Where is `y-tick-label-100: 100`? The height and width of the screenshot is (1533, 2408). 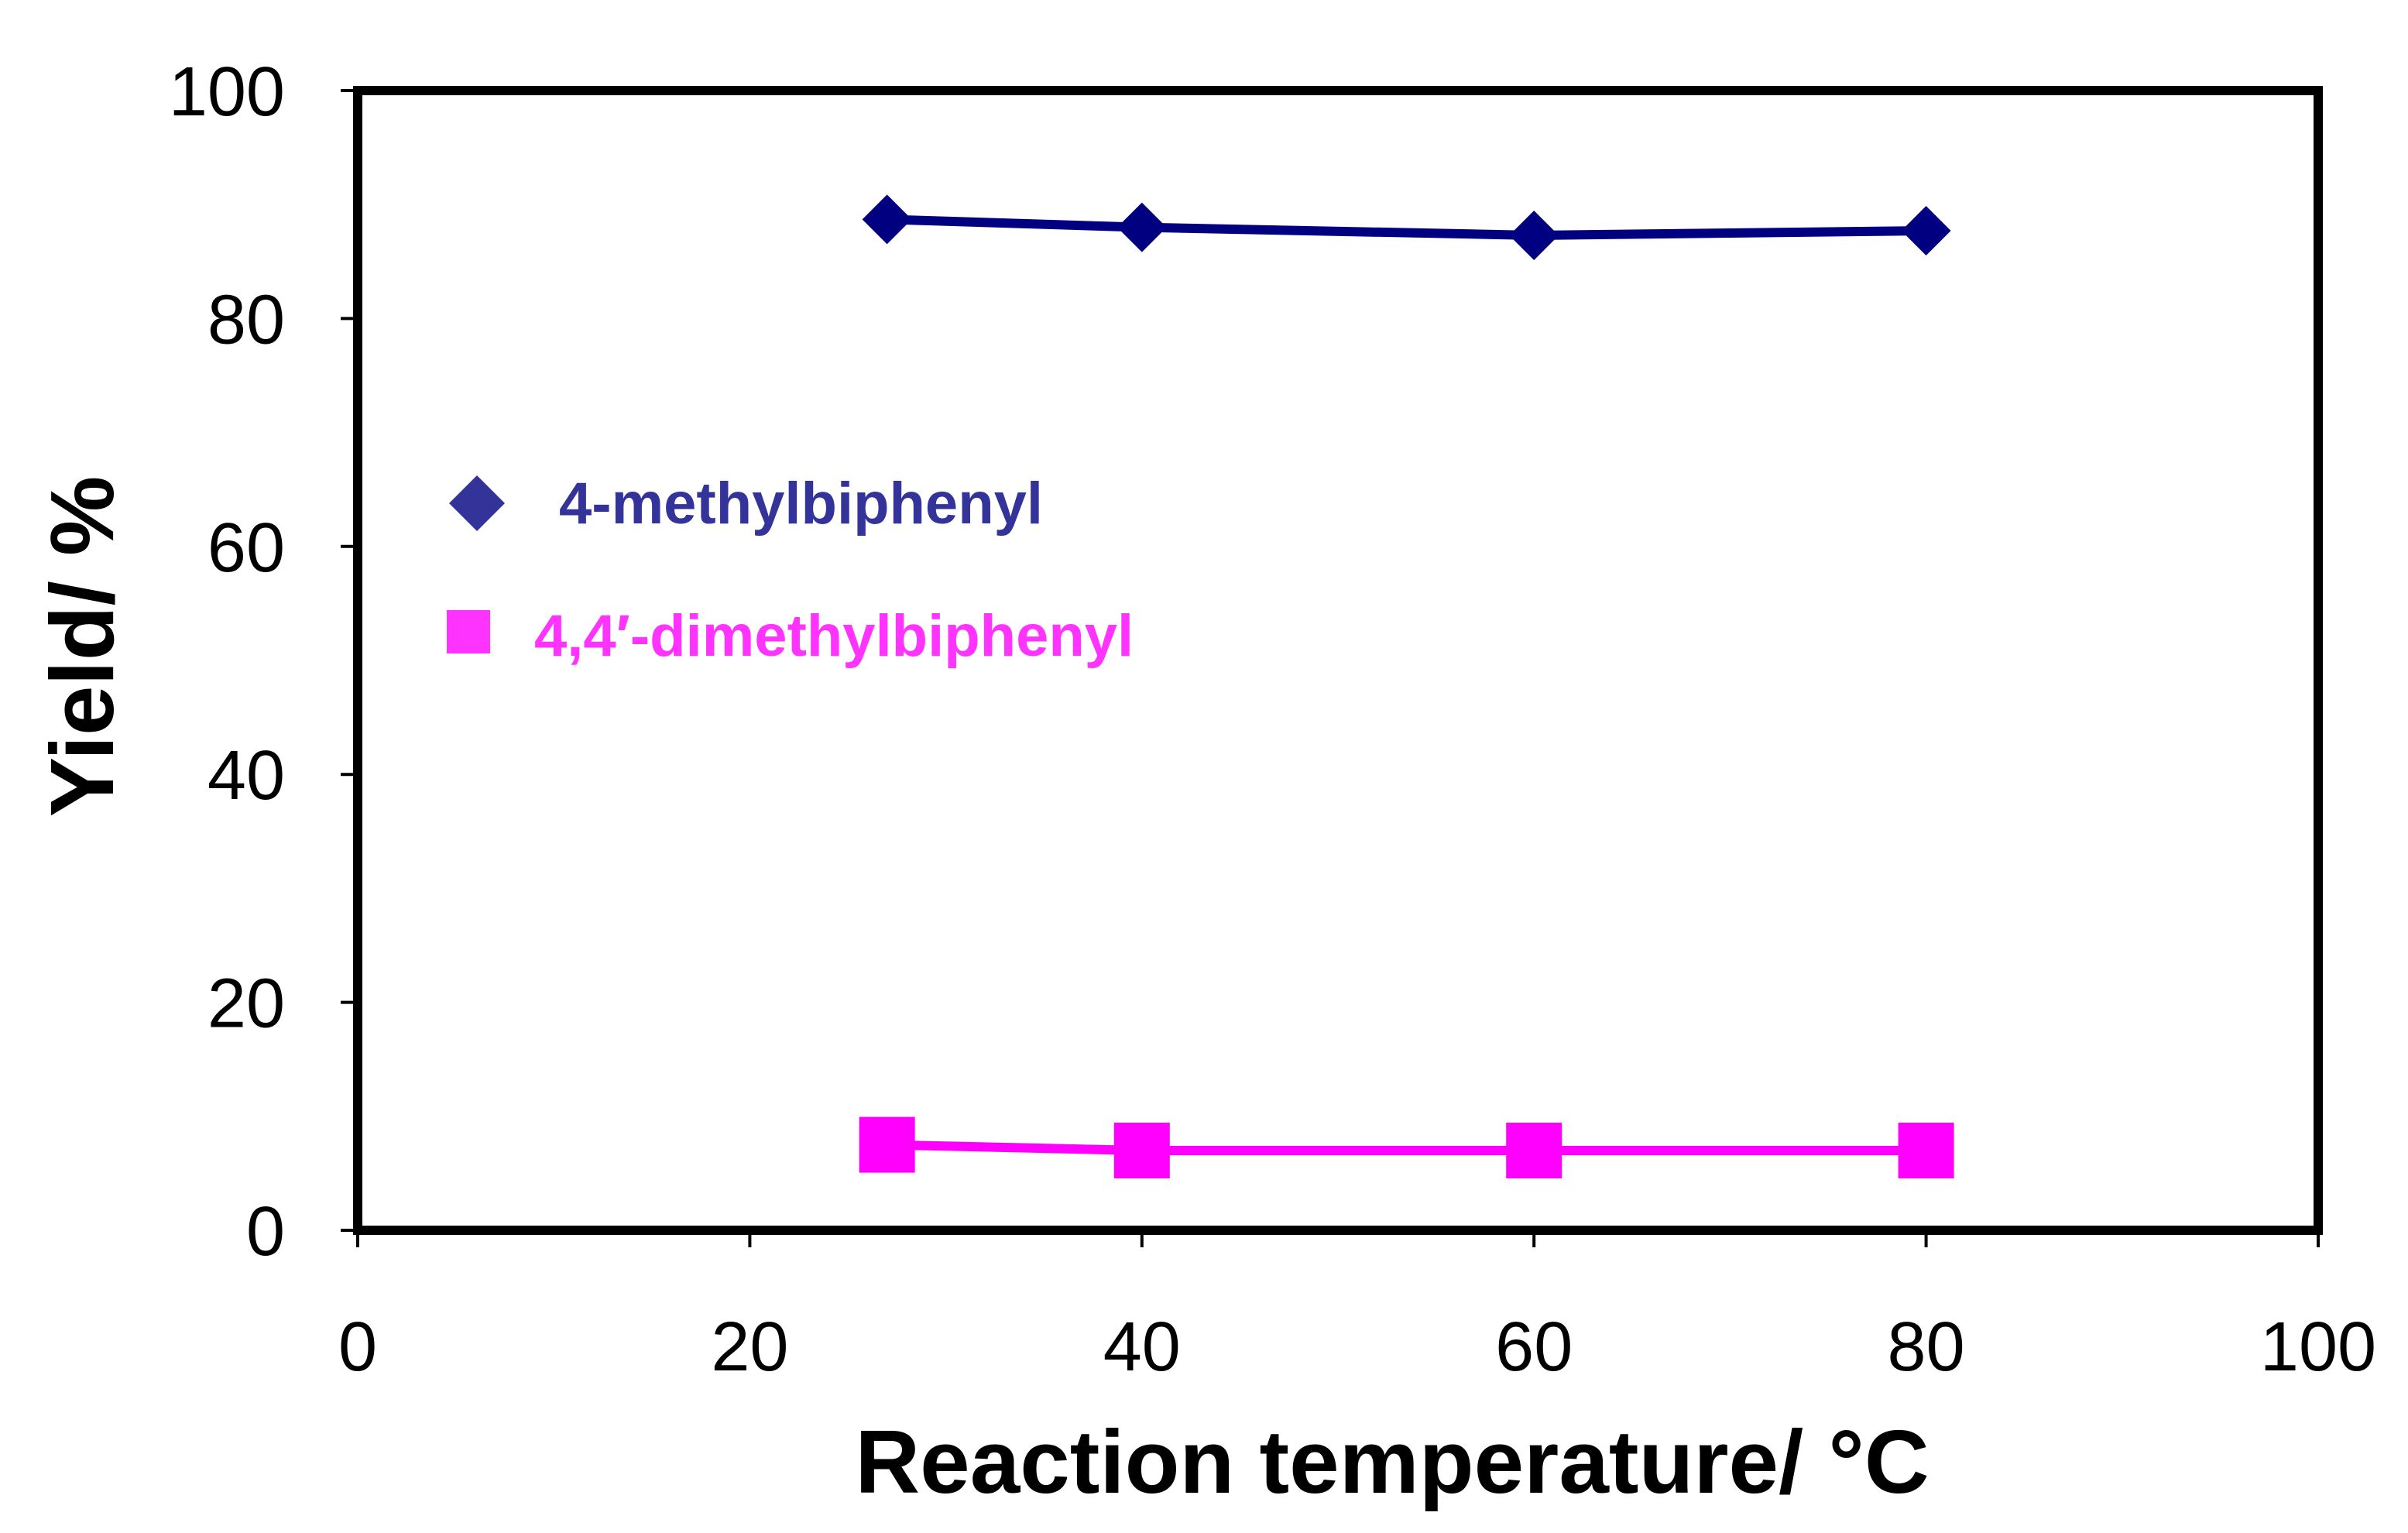
y-tick-label-100: 100 is located at coordinates (227, 92).